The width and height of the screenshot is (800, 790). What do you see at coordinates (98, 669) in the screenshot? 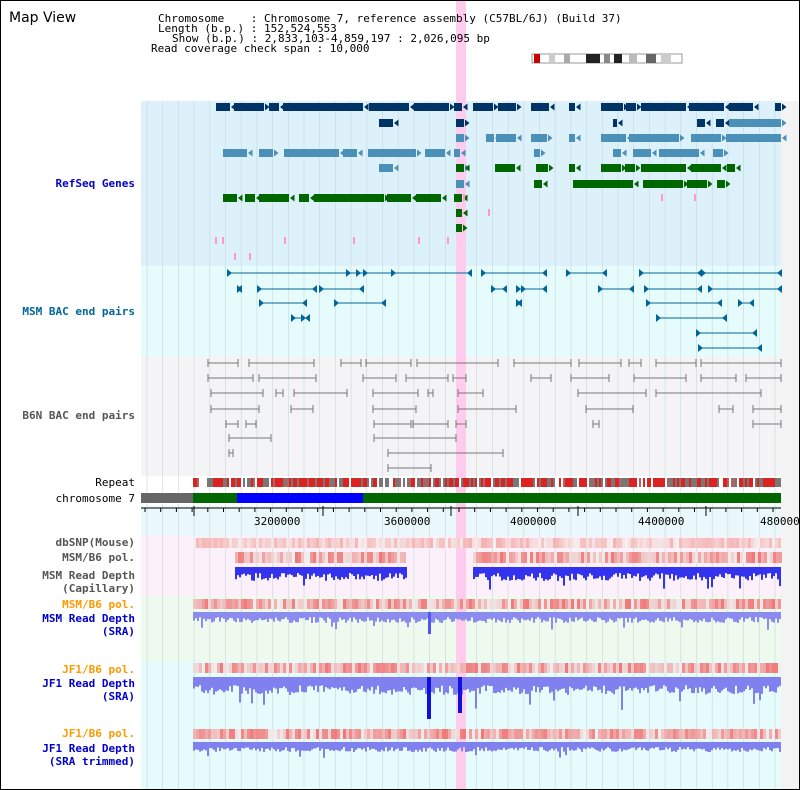
I see `track-label-jf1-b6-pol-1: JF1/B6 pol.` at bounding box center [98, 669].